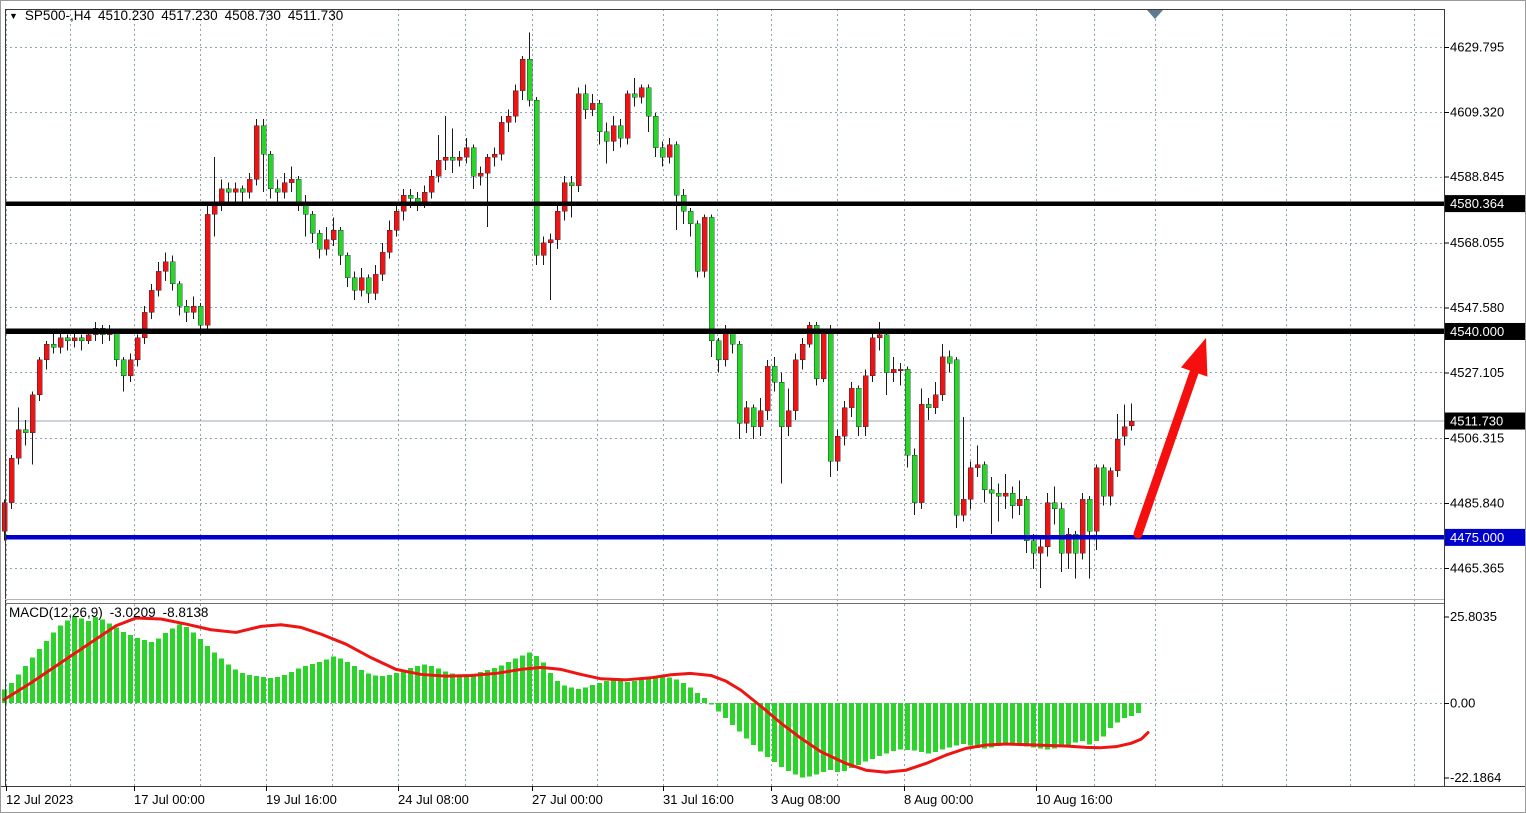 This screenshot has height=813, width=1526. What do you see at coordinates (1477, 537) in the screenshot?
I see `svg-text: 4475.000` at bounding box center [1477, 537].